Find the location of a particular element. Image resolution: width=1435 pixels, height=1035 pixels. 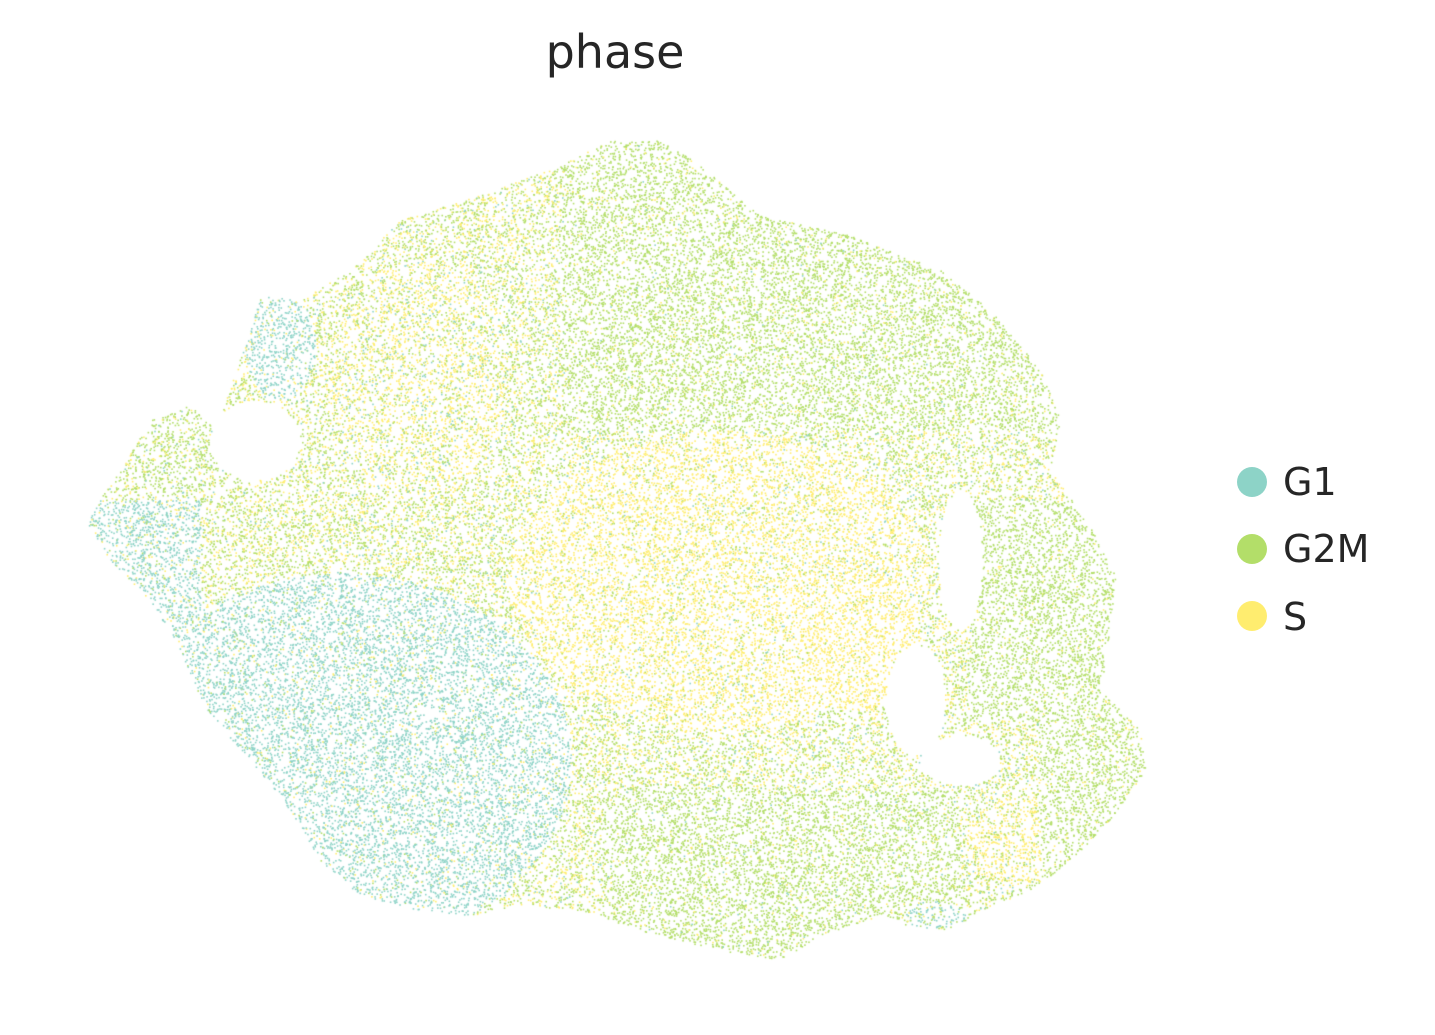

legend-item-g2m: G2M is located at coordinates (1303, 549).